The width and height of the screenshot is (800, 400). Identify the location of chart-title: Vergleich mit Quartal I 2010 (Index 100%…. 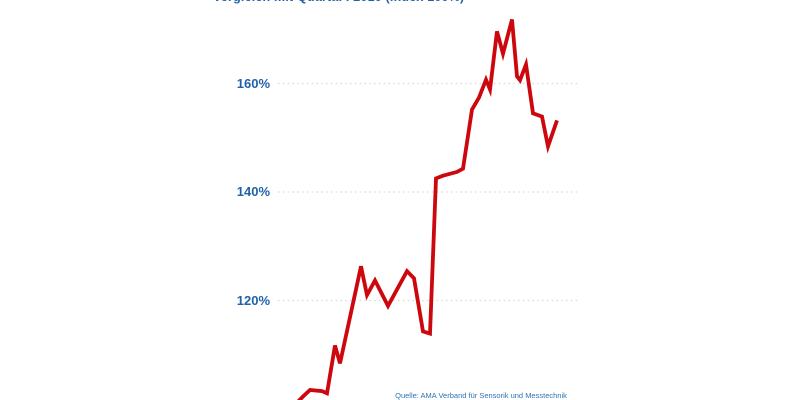
(338, 2).